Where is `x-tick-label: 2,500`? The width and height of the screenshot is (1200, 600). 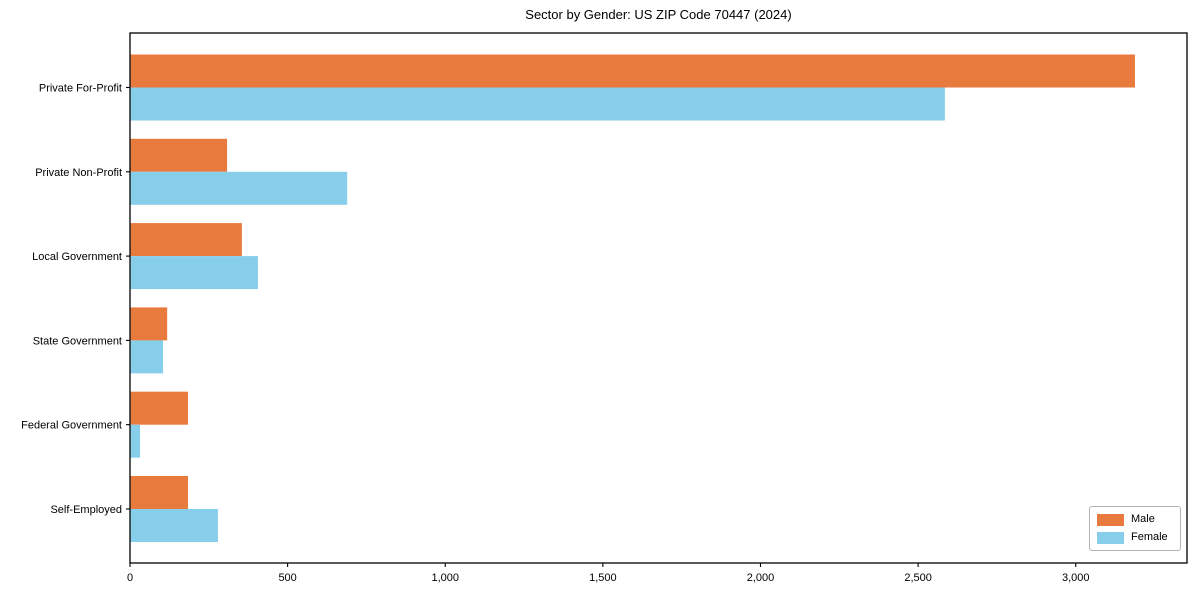
x-tick-label: 2,500 is located at coordinates (918, 578).